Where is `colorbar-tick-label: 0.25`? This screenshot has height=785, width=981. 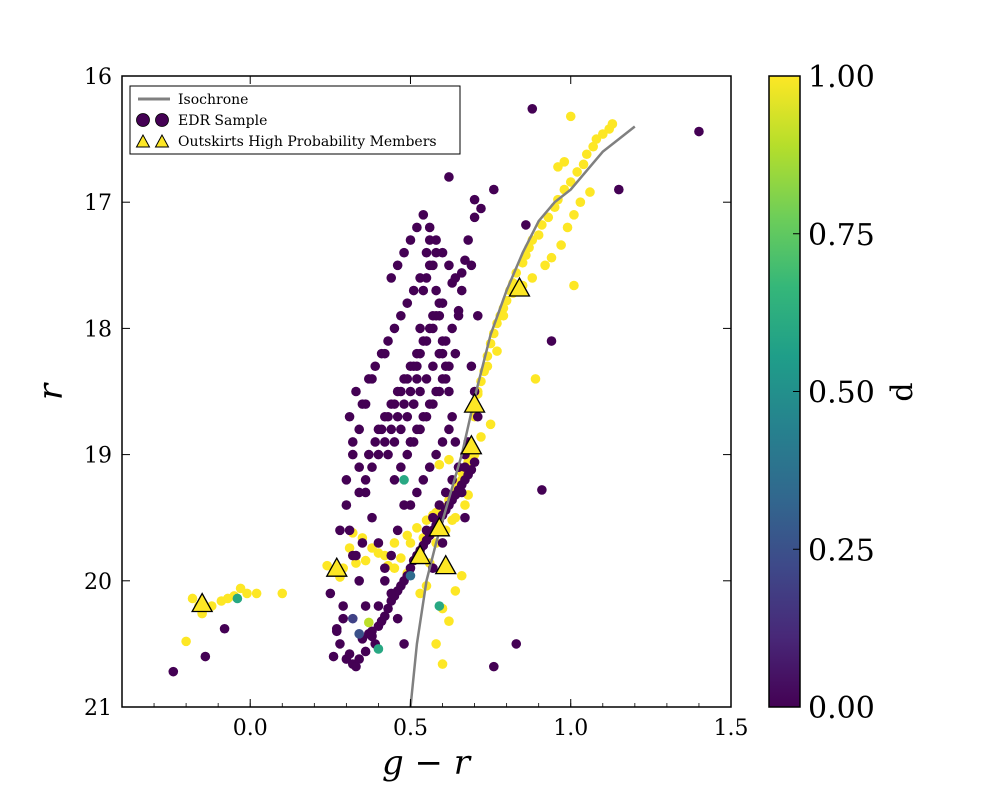 colorbar-tick-label: 0.25 is located at coordinates (841, 550).